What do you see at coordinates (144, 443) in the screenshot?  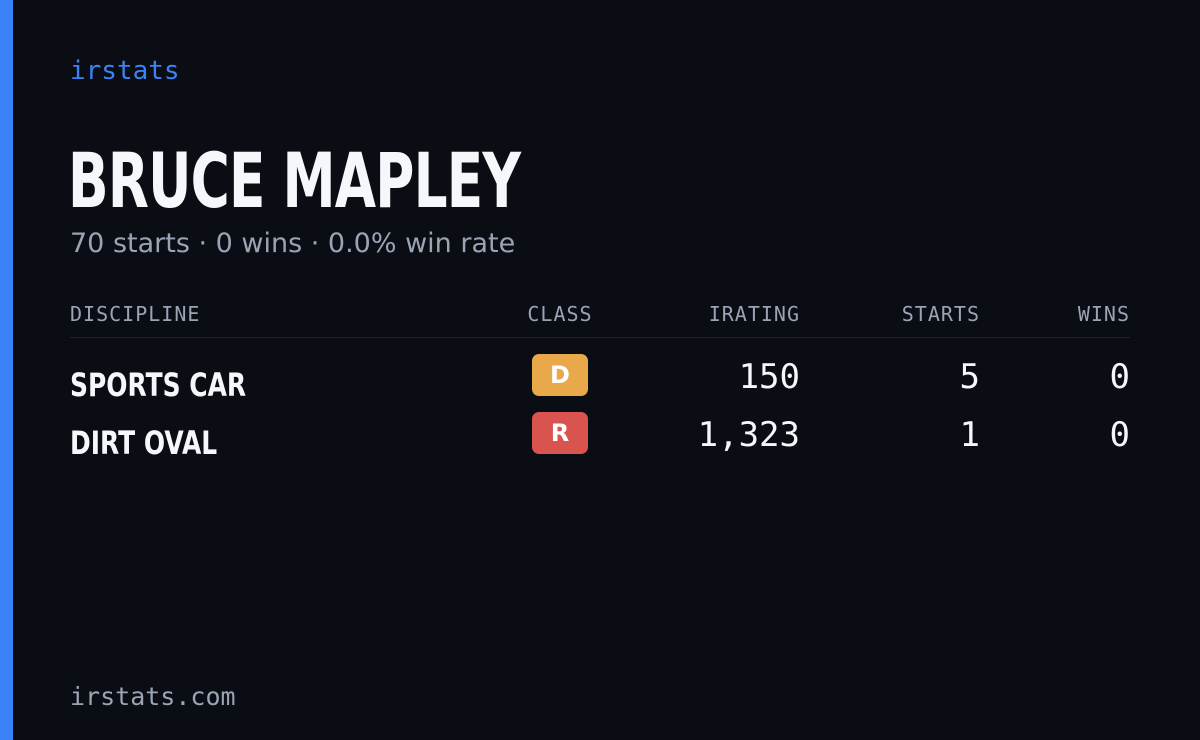 I see `discipline: DIRT OVAL` at bounding box center [144, 443].